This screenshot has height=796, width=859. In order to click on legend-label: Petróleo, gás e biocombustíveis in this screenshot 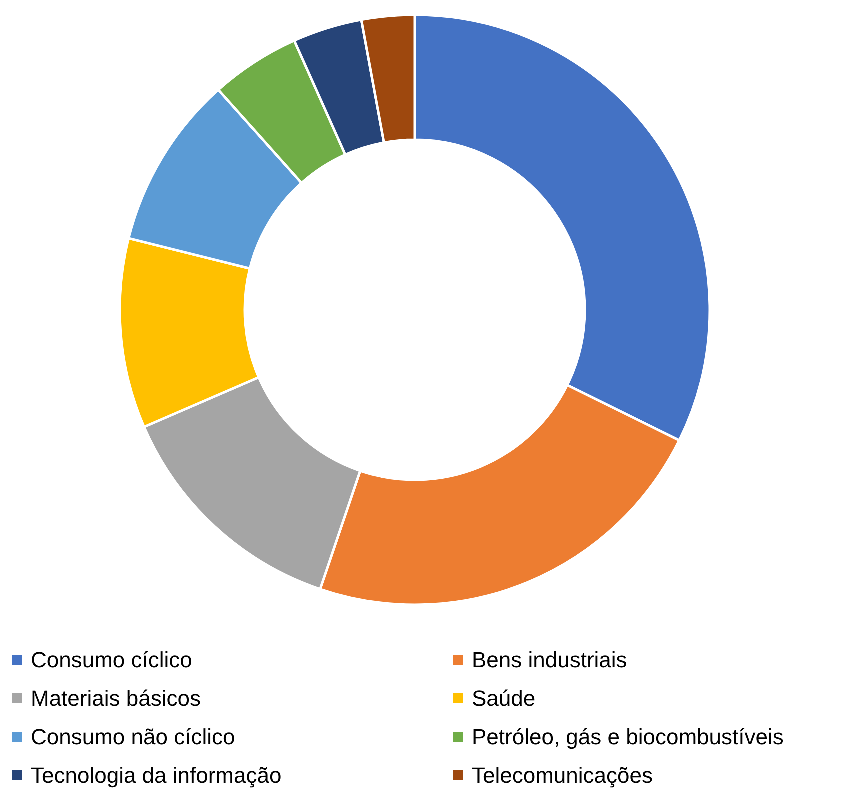, I will do `click(628, 737)`.